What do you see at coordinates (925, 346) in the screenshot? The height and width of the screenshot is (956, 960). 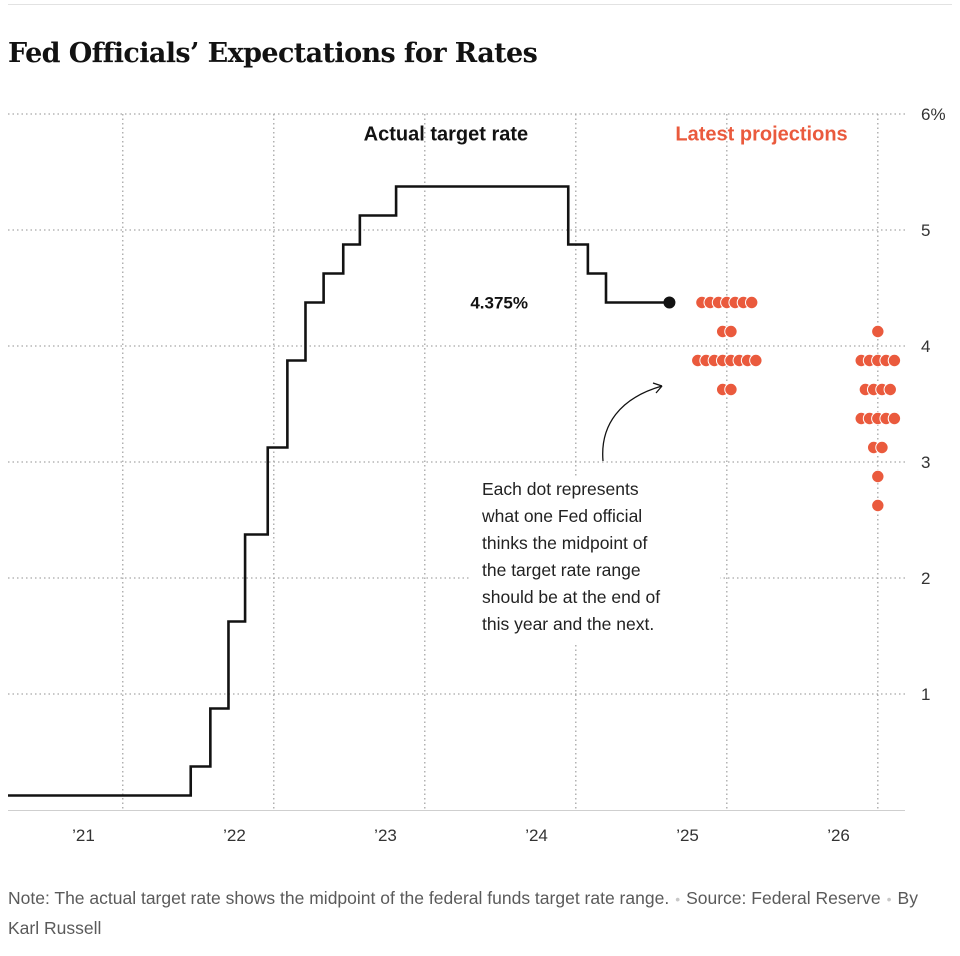 I see `y-tick-label: 4` at bounding box center [925, 346].